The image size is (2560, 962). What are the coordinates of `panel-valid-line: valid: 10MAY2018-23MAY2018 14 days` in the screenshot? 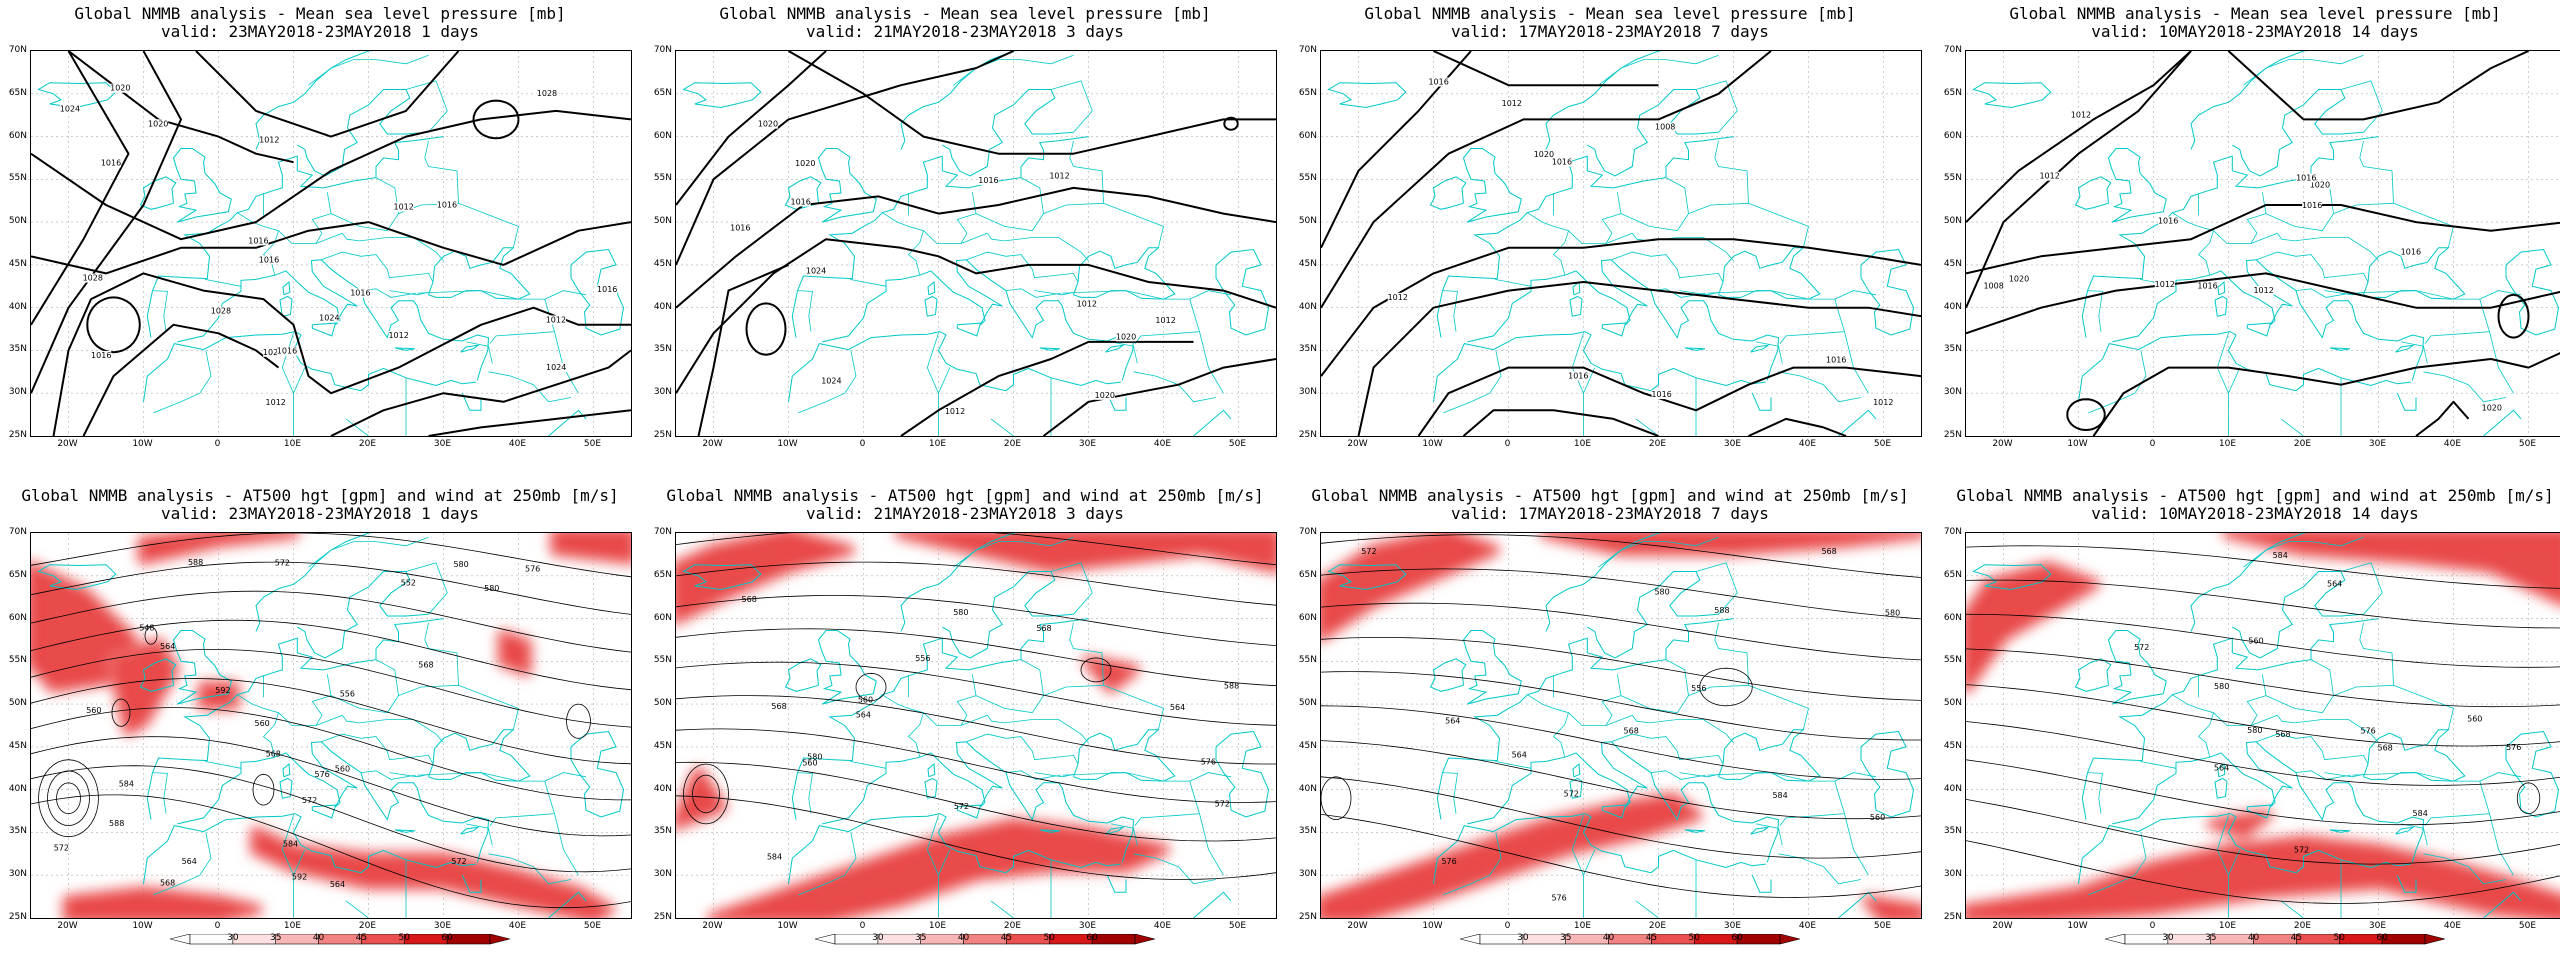 It's located at (2247, 32).